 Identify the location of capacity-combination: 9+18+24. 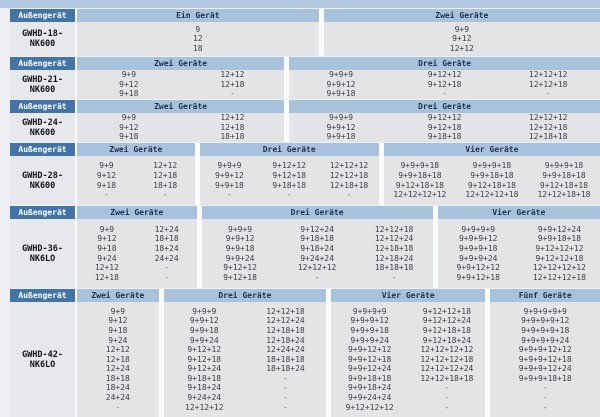
(317, 248).